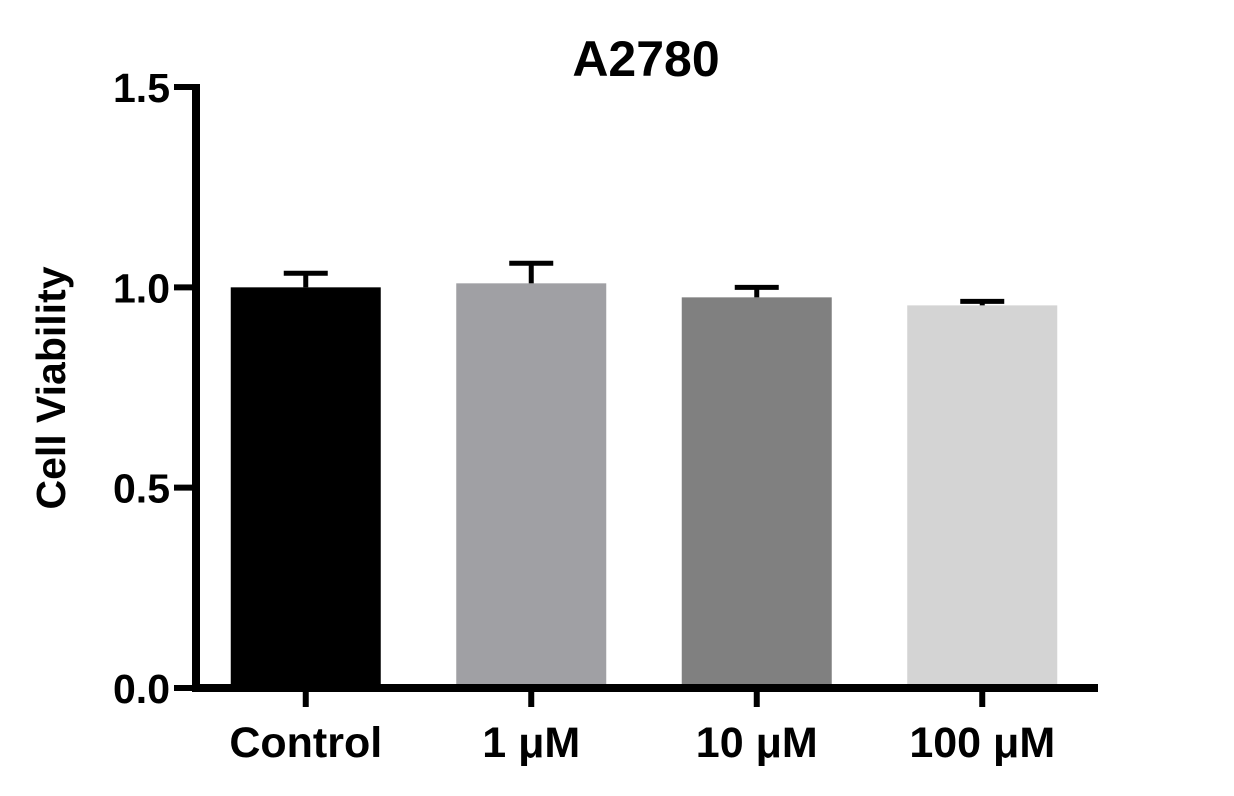  I want to click on x-tick-label: 1 μM, so click(531, 743).